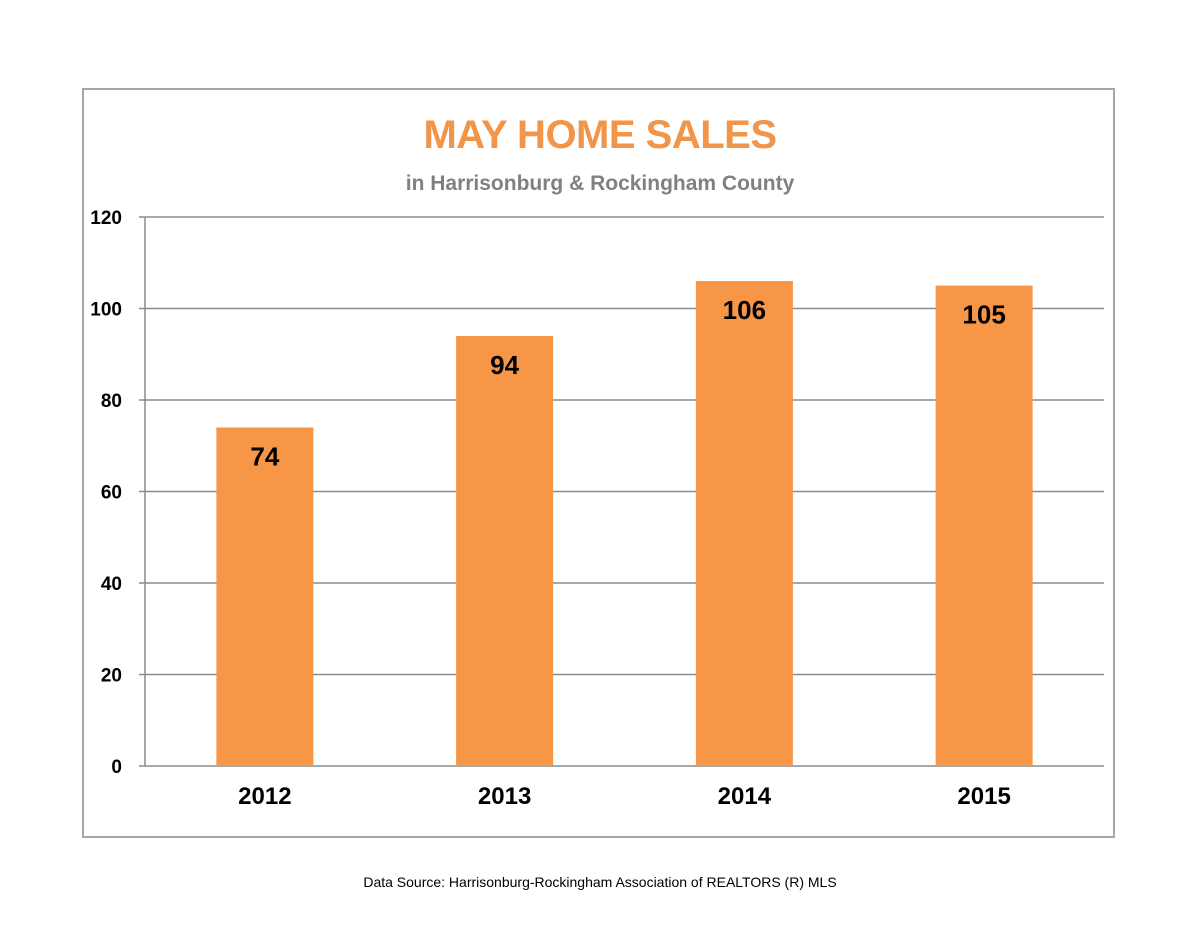 The height and width of the screenshot is (928, 1200). I want to click on data-label: 74, so click(264, 456).